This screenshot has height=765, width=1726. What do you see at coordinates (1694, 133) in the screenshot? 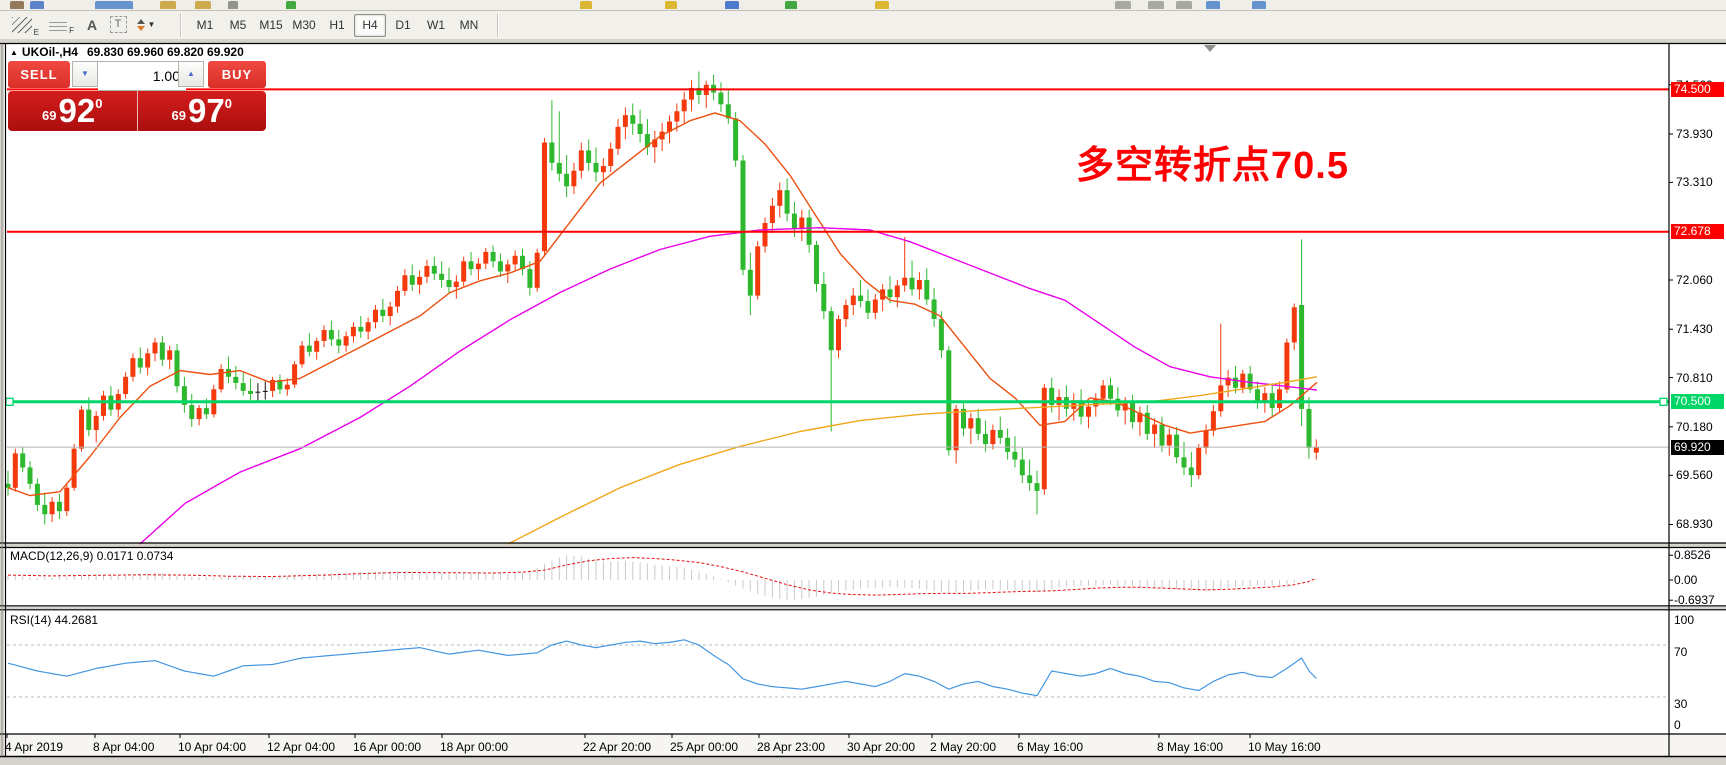
I see `price-tick-label: 73.930` at bounding box center [1694, 133].